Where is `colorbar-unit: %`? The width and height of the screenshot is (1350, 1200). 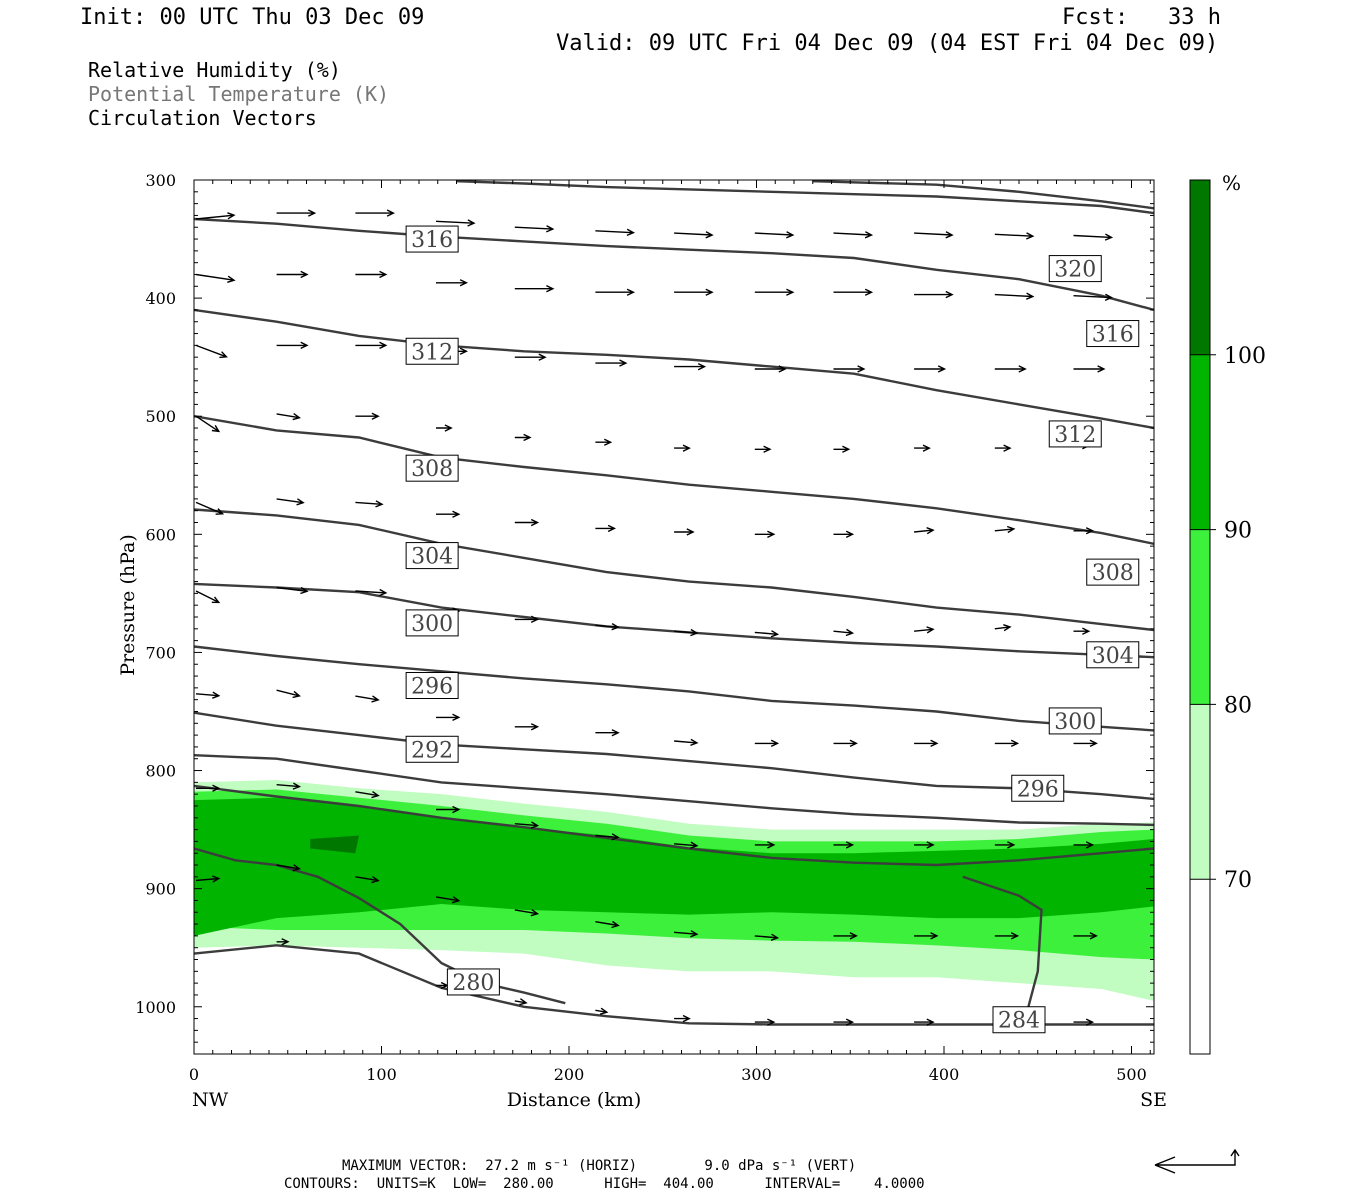 colorbar-unit: % is located at coordinates (1231, 183).